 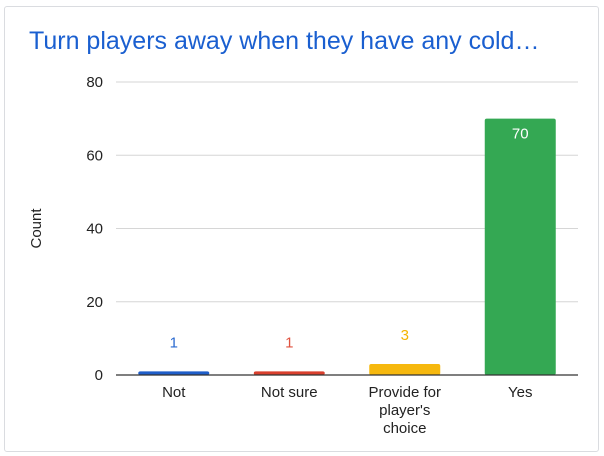 What do you see at coordinates (405, 335) in the screenshot?
I see `data-label: 3` at bounding box center [405, 335].